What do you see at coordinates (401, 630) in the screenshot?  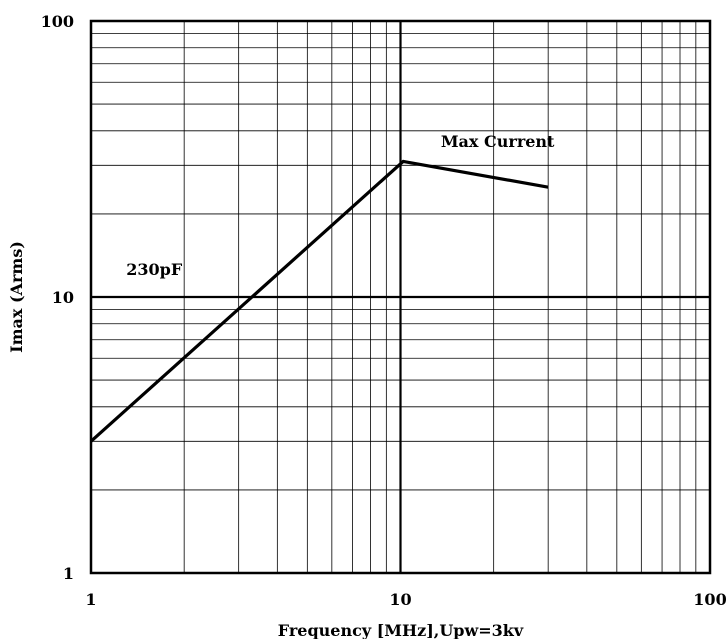 I see `x-axis-label: Frequency [MHz],Upw=3kv` at bounding box center [401, 630].